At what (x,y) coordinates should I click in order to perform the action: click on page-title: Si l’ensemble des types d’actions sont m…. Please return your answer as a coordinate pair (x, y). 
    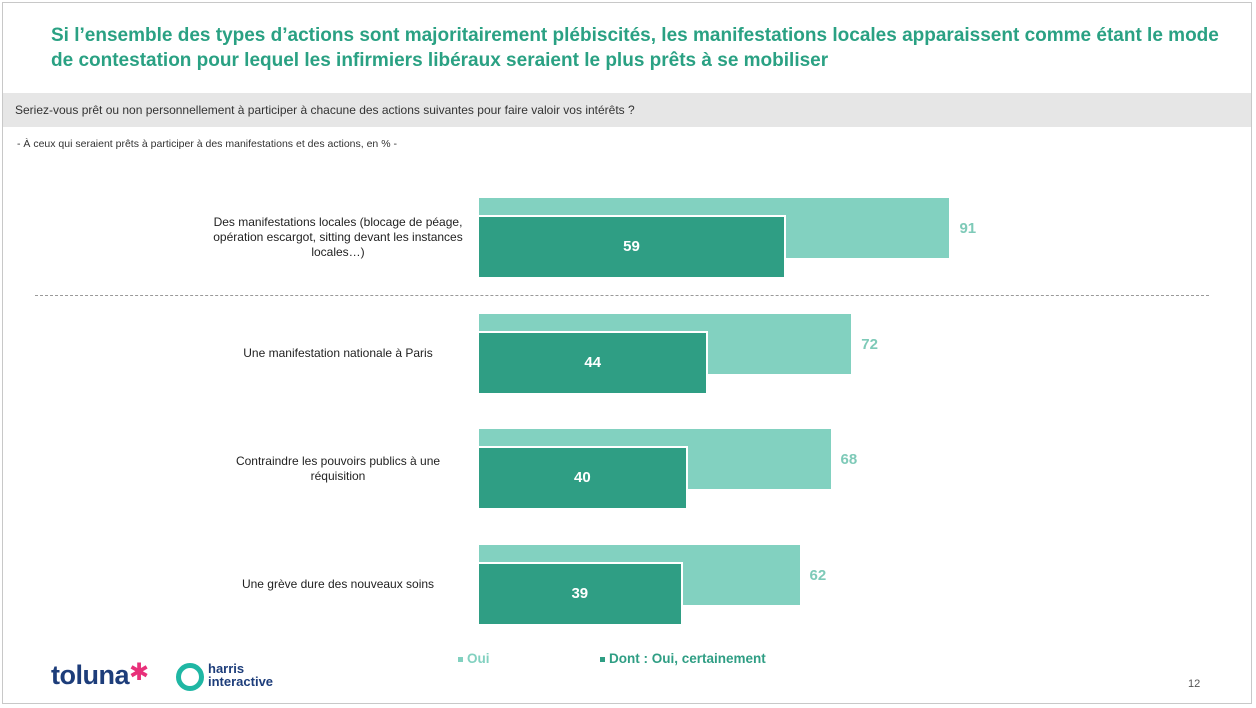
    Looking at the image, I should click on (635, 48).